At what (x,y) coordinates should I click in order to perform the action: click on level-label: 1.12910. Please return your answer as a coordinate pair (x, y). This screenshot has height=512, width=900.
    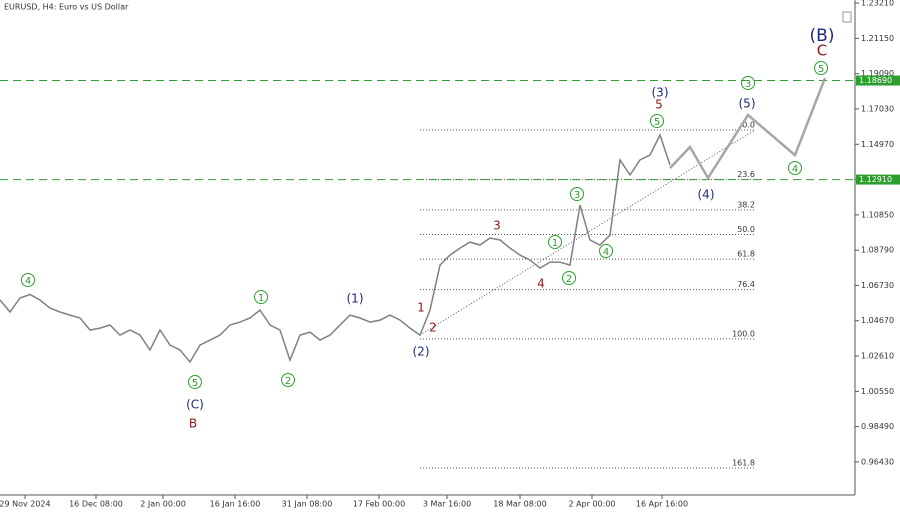
    Looking at the image, I should click on (875, 179).